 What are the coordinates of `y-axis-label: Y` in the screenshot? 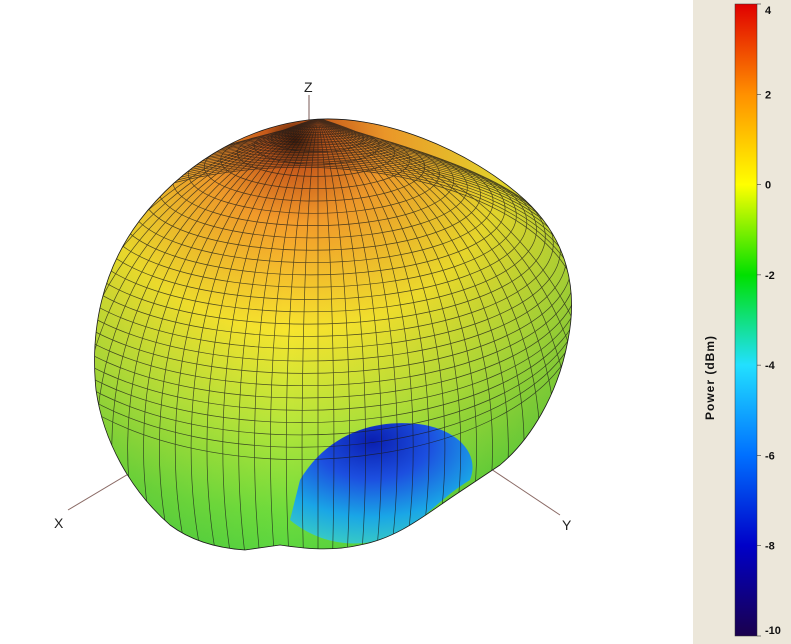 It's located at (567, 525).